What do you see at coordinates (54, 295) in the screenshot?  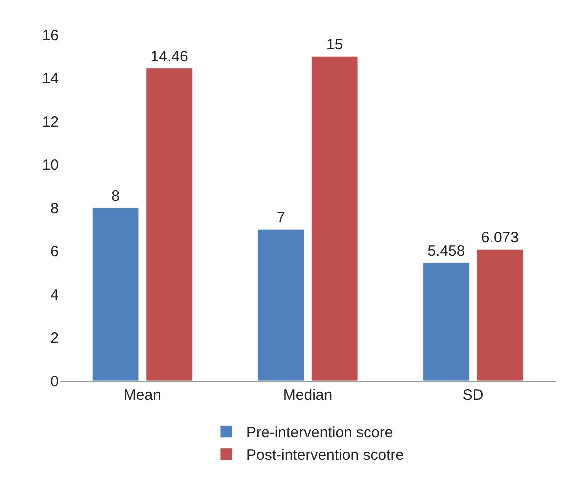 I see `y-tick-label: 4` at bounding box center [54, 295].